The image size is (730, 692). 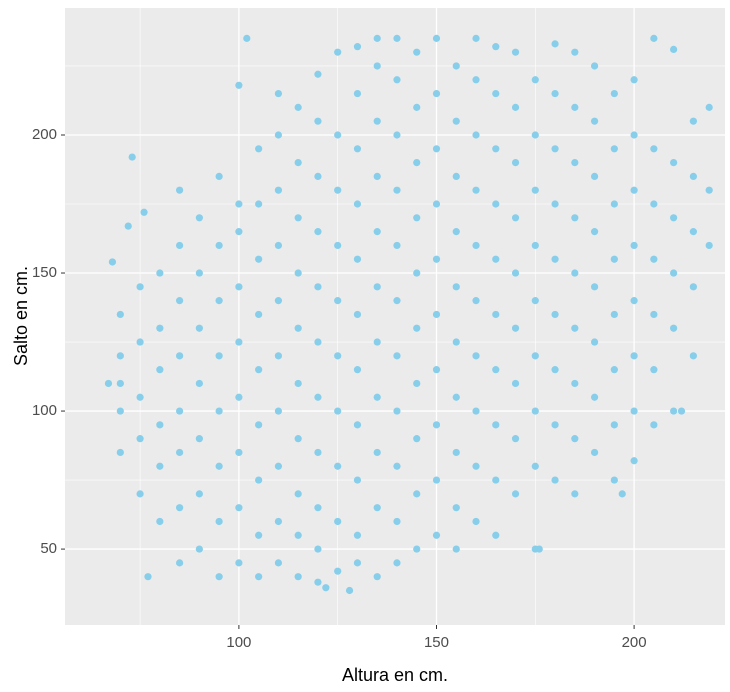 I want to click on x-tick-label: 150, so click(x=436, y=642).